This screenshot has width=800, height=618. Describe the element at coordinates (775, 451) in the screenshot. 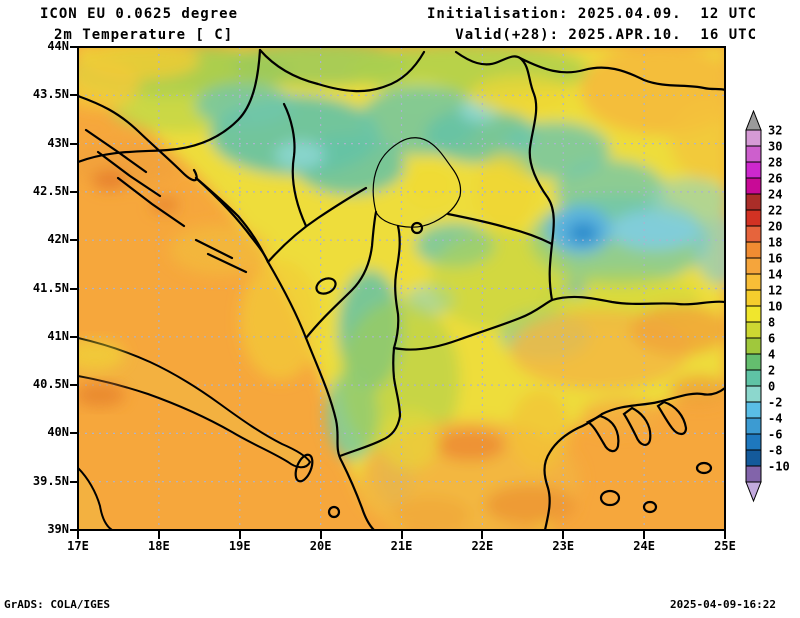

I see `colorbar-label: -8` at that location.